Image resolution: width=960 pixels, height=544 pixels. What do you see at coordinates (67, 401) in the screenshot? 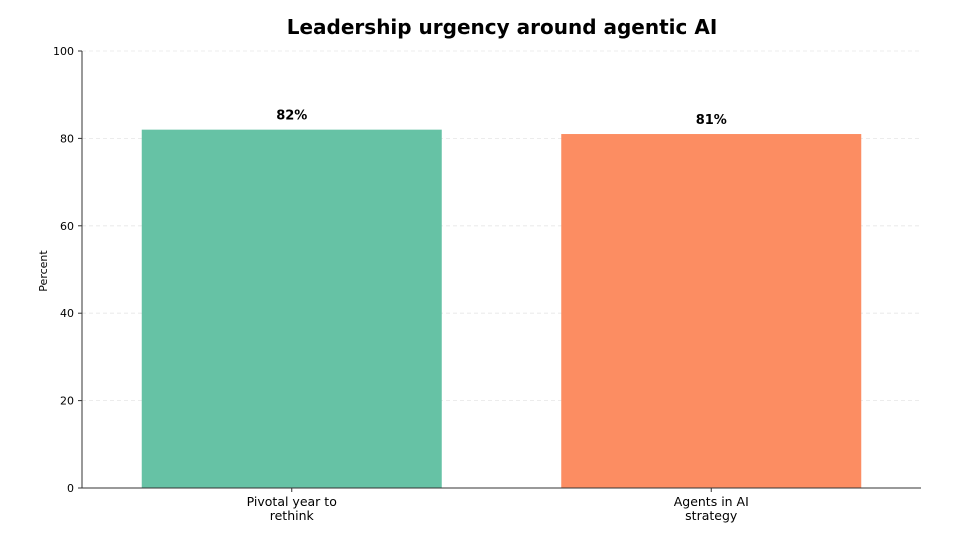
I see `y-tick-label: 20` at bounding box center [67, 401].